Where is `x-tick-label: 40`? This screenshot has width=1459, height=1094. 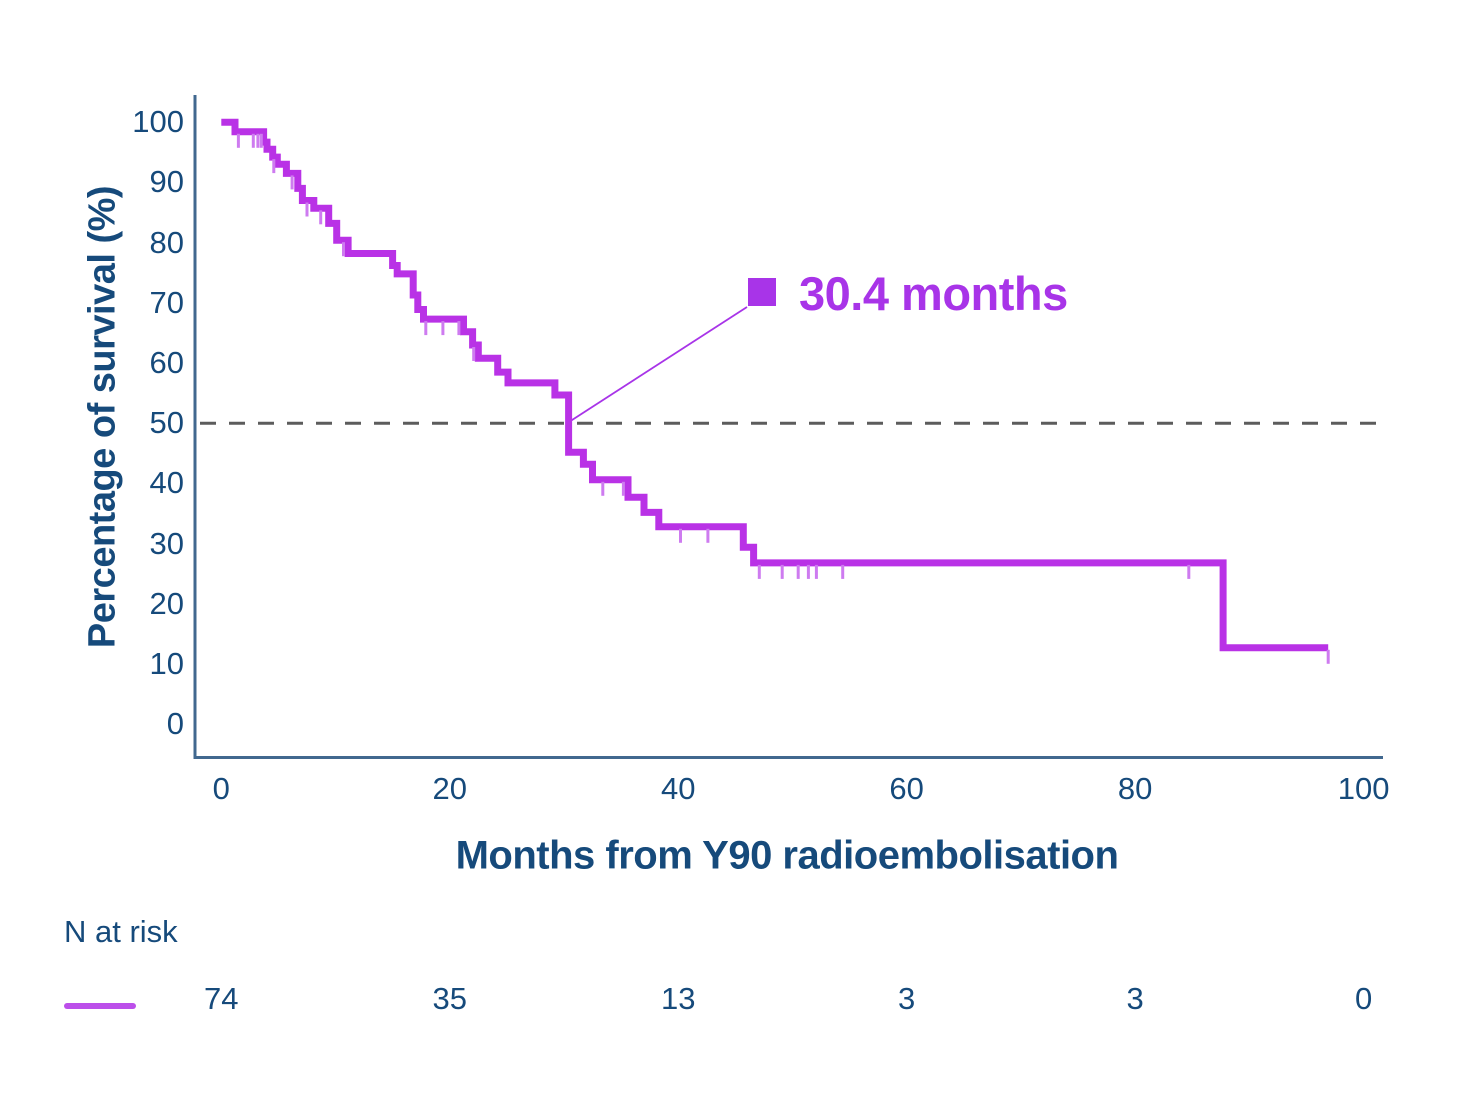 x-tick-label: 40 is located at coordinates (678, 788).